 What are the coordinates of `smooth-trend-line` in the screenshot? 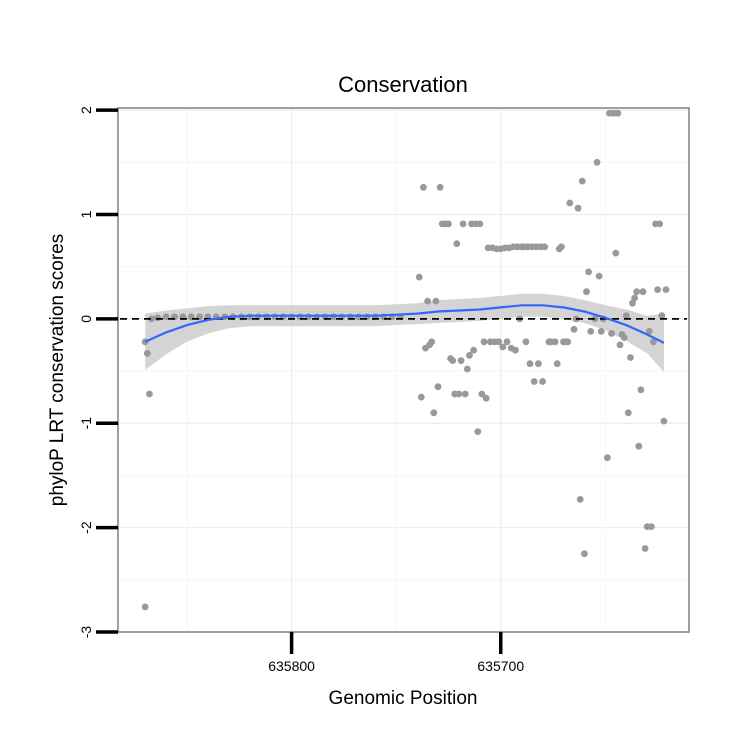 It's located at (404, 324).